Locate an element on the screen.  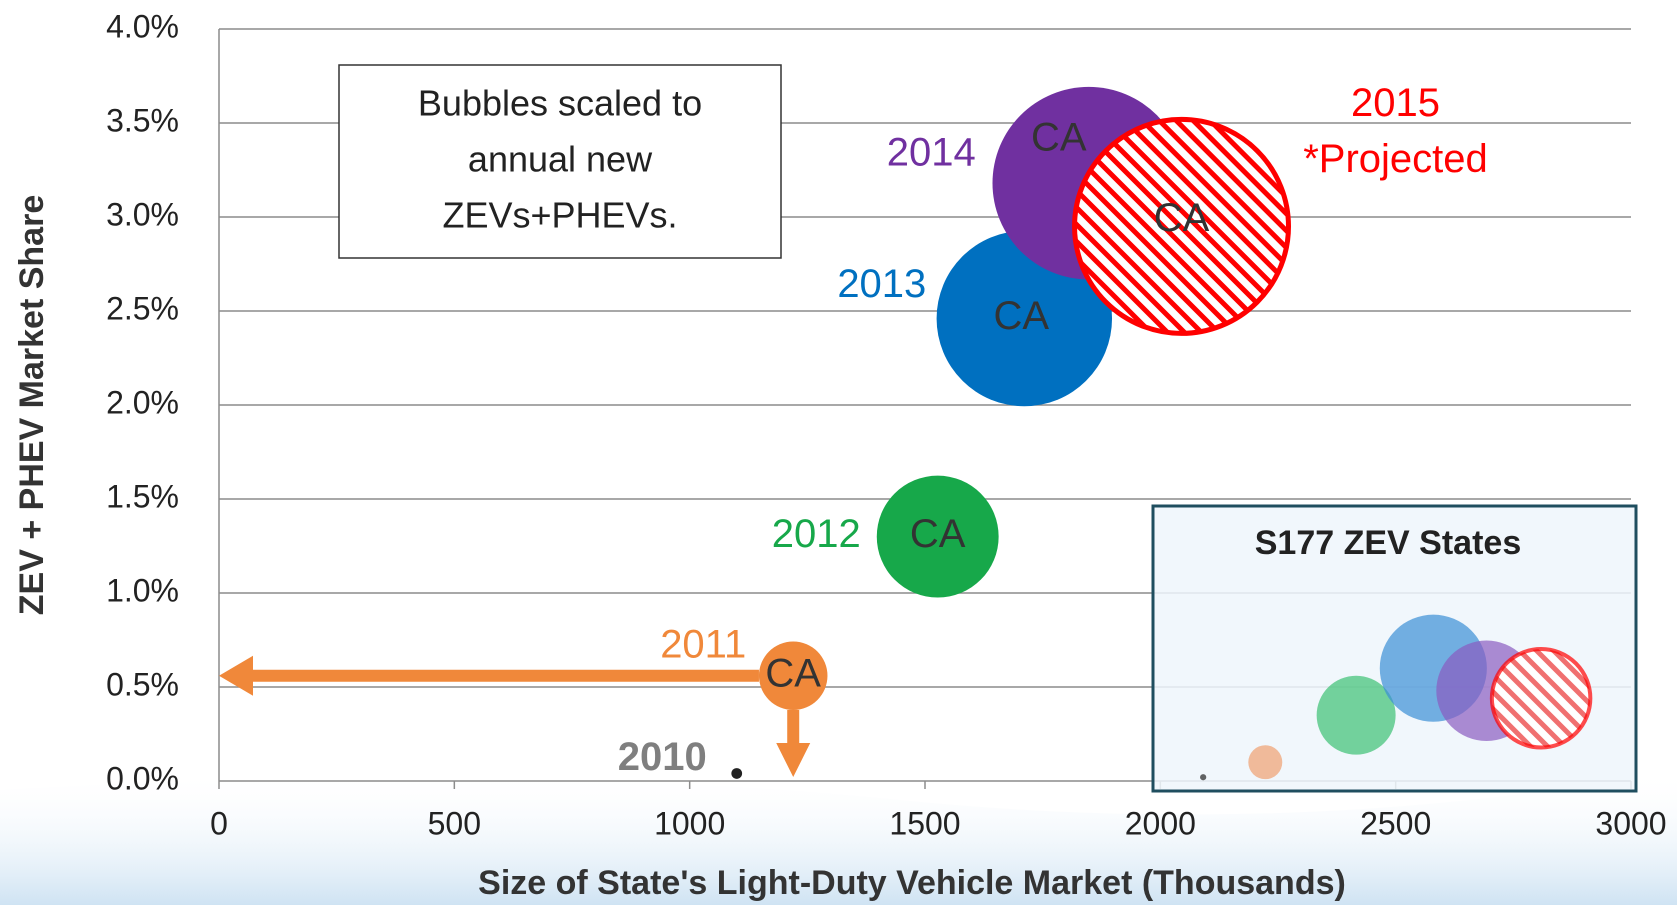
y-tick-label: 3.5% is located at coordinates (142, 120).